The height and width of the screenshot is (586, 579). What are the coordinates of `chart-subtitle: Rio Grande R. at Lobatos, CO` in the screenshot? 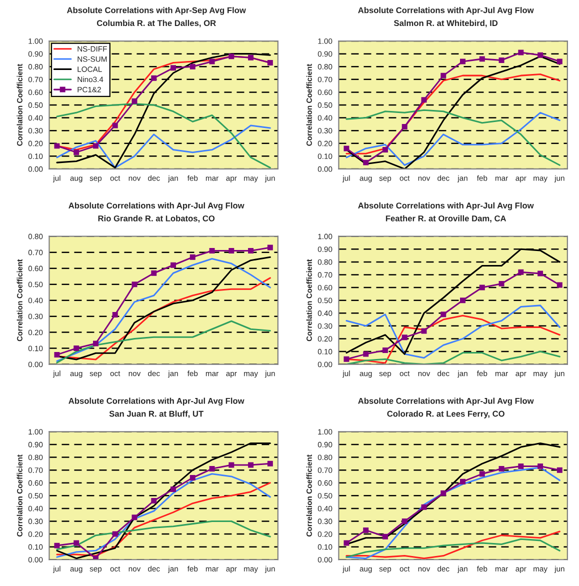 It's located at (156, 219).